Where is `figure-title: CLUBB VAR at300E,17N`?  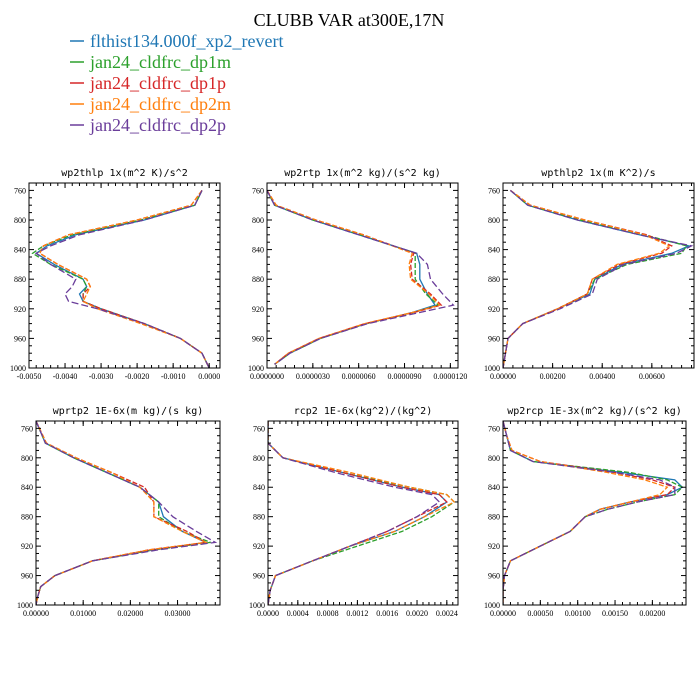
figure-title: CLUBB VAR at300E,17N is located at coordinates (349, 20).